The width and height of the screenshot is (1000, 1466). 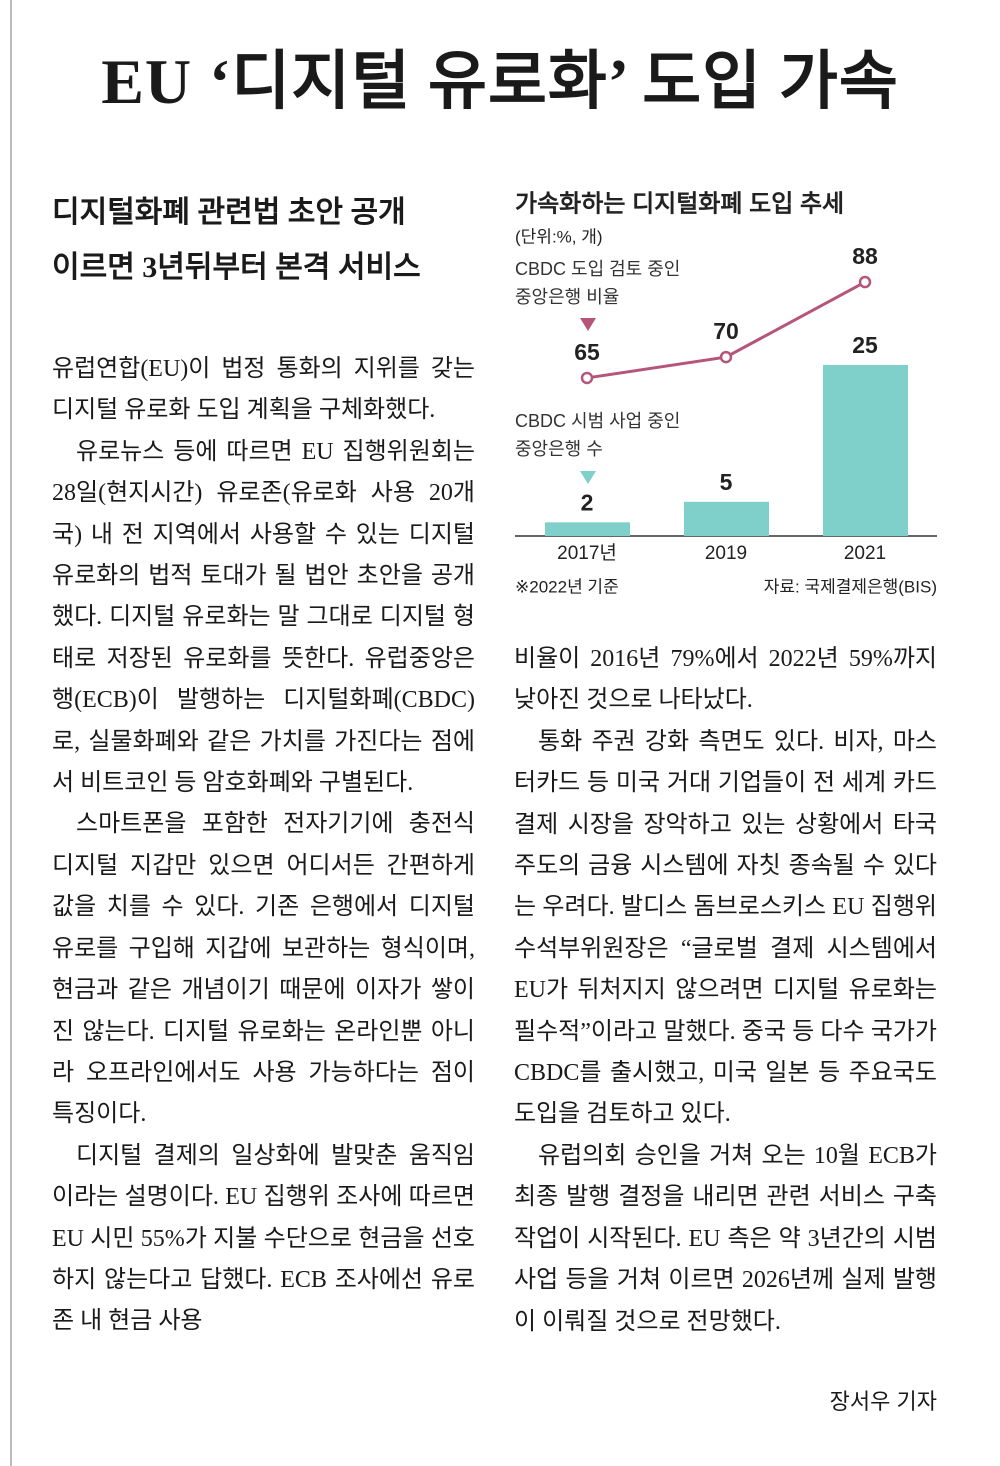 What do you see at coordinates (587, 553) in the screenshot?
I see `x-tick-label: 2017년` at bounding box center [587, 553].